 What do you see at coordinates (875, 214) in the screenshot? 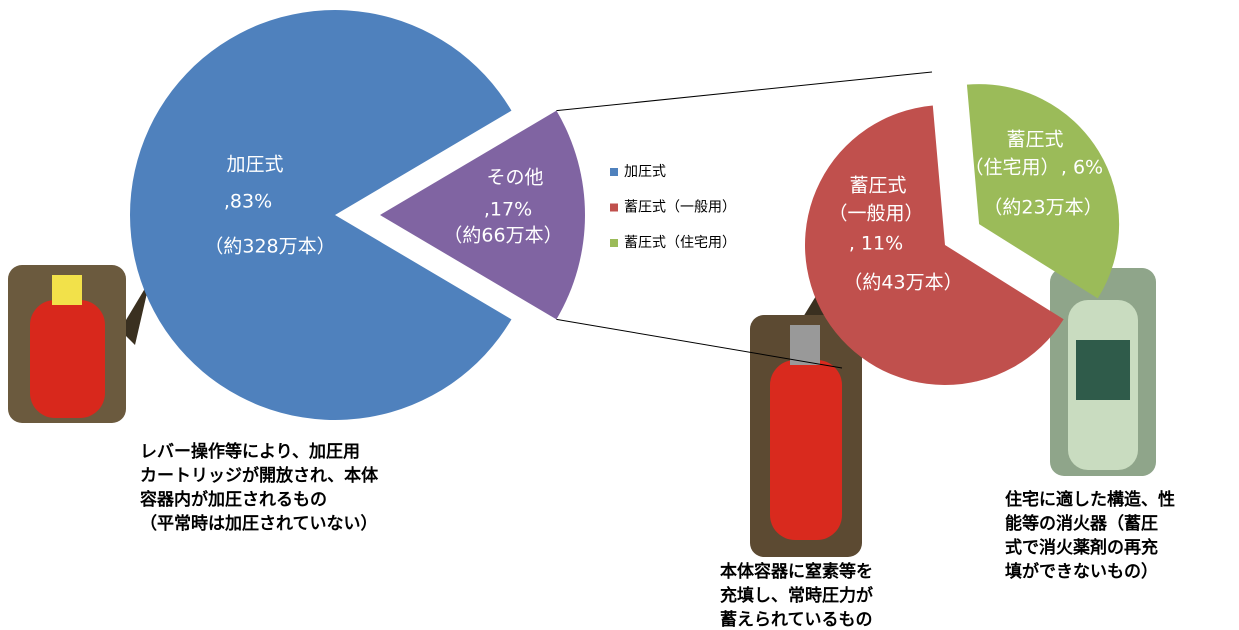
I see `data-label: （一般用）` at bounding box center [875, 214].